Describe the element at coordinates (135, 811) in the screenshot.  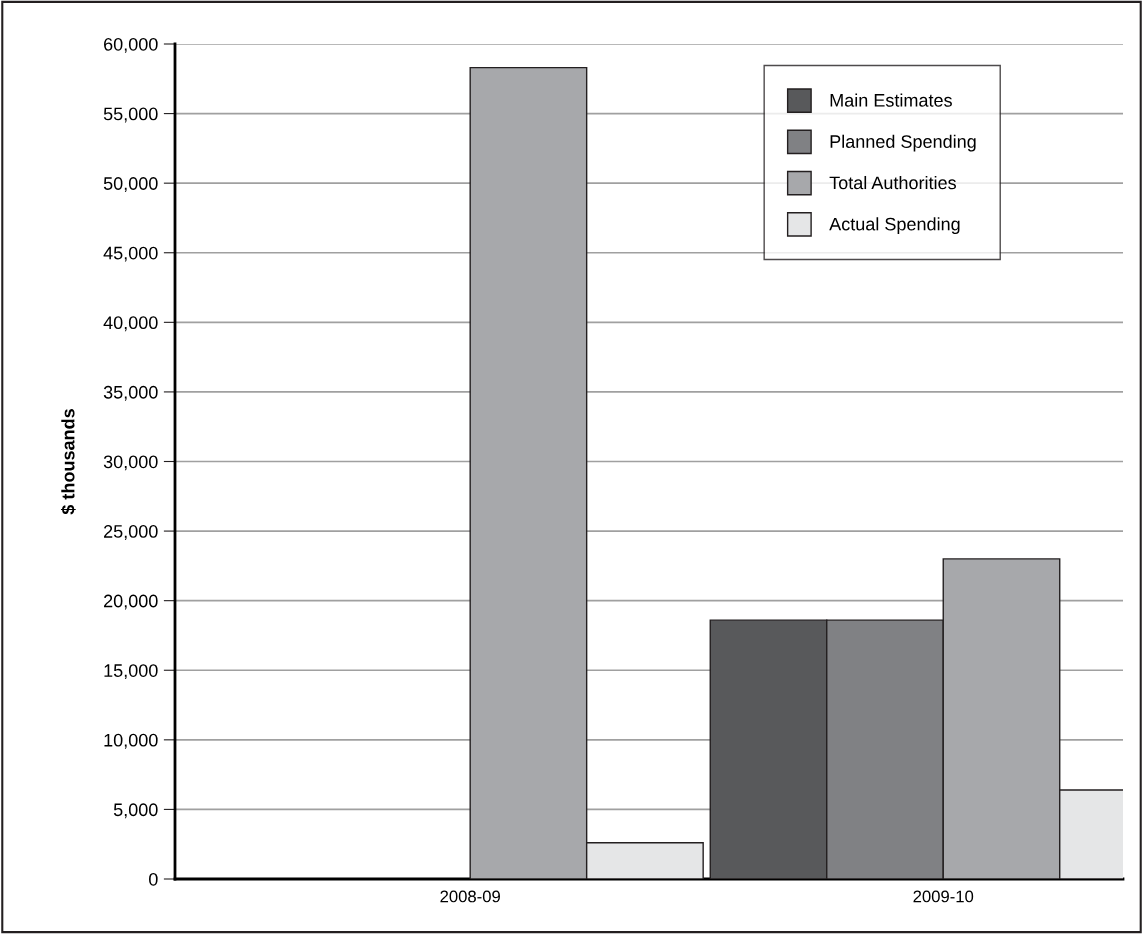
I see `y-tick-label: 5,000` at that location.